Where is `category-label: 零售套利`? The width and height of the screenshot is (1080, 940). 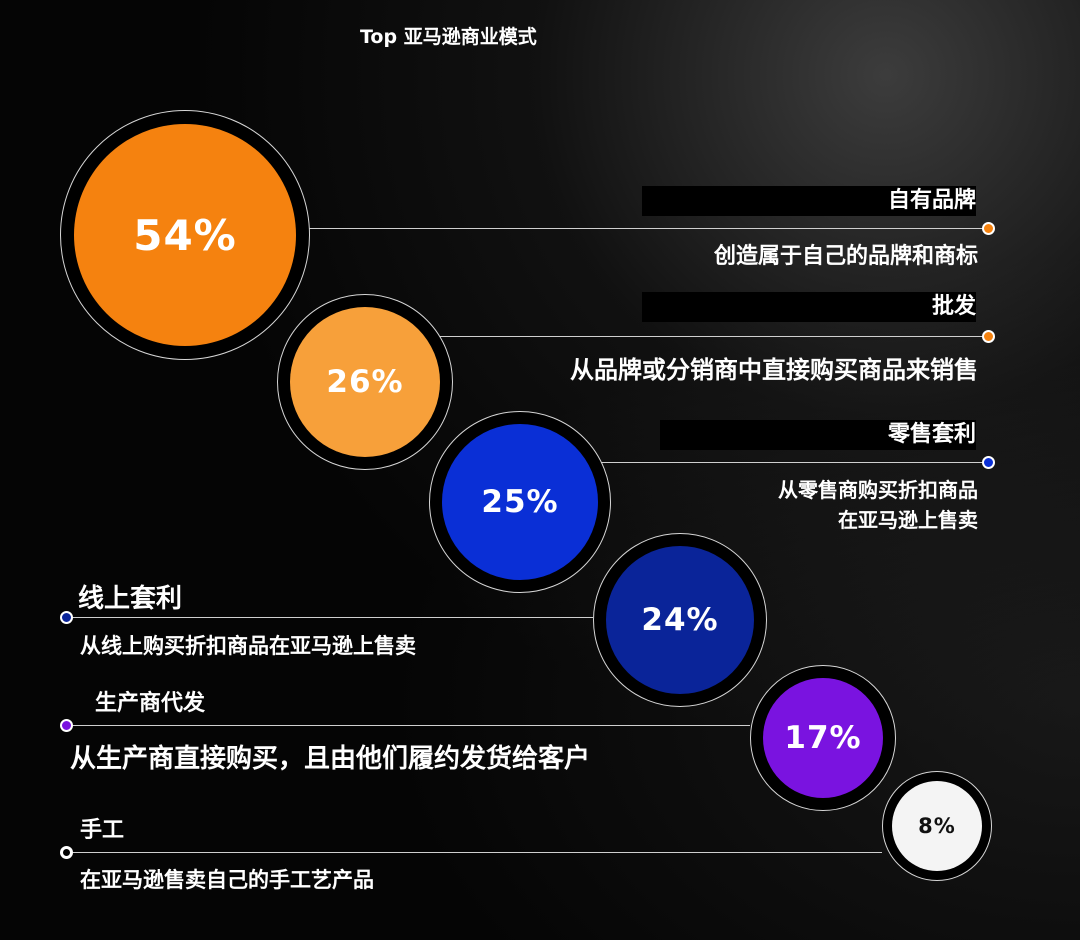 category-label: 零售套利 is located at coordinates (818, 435).